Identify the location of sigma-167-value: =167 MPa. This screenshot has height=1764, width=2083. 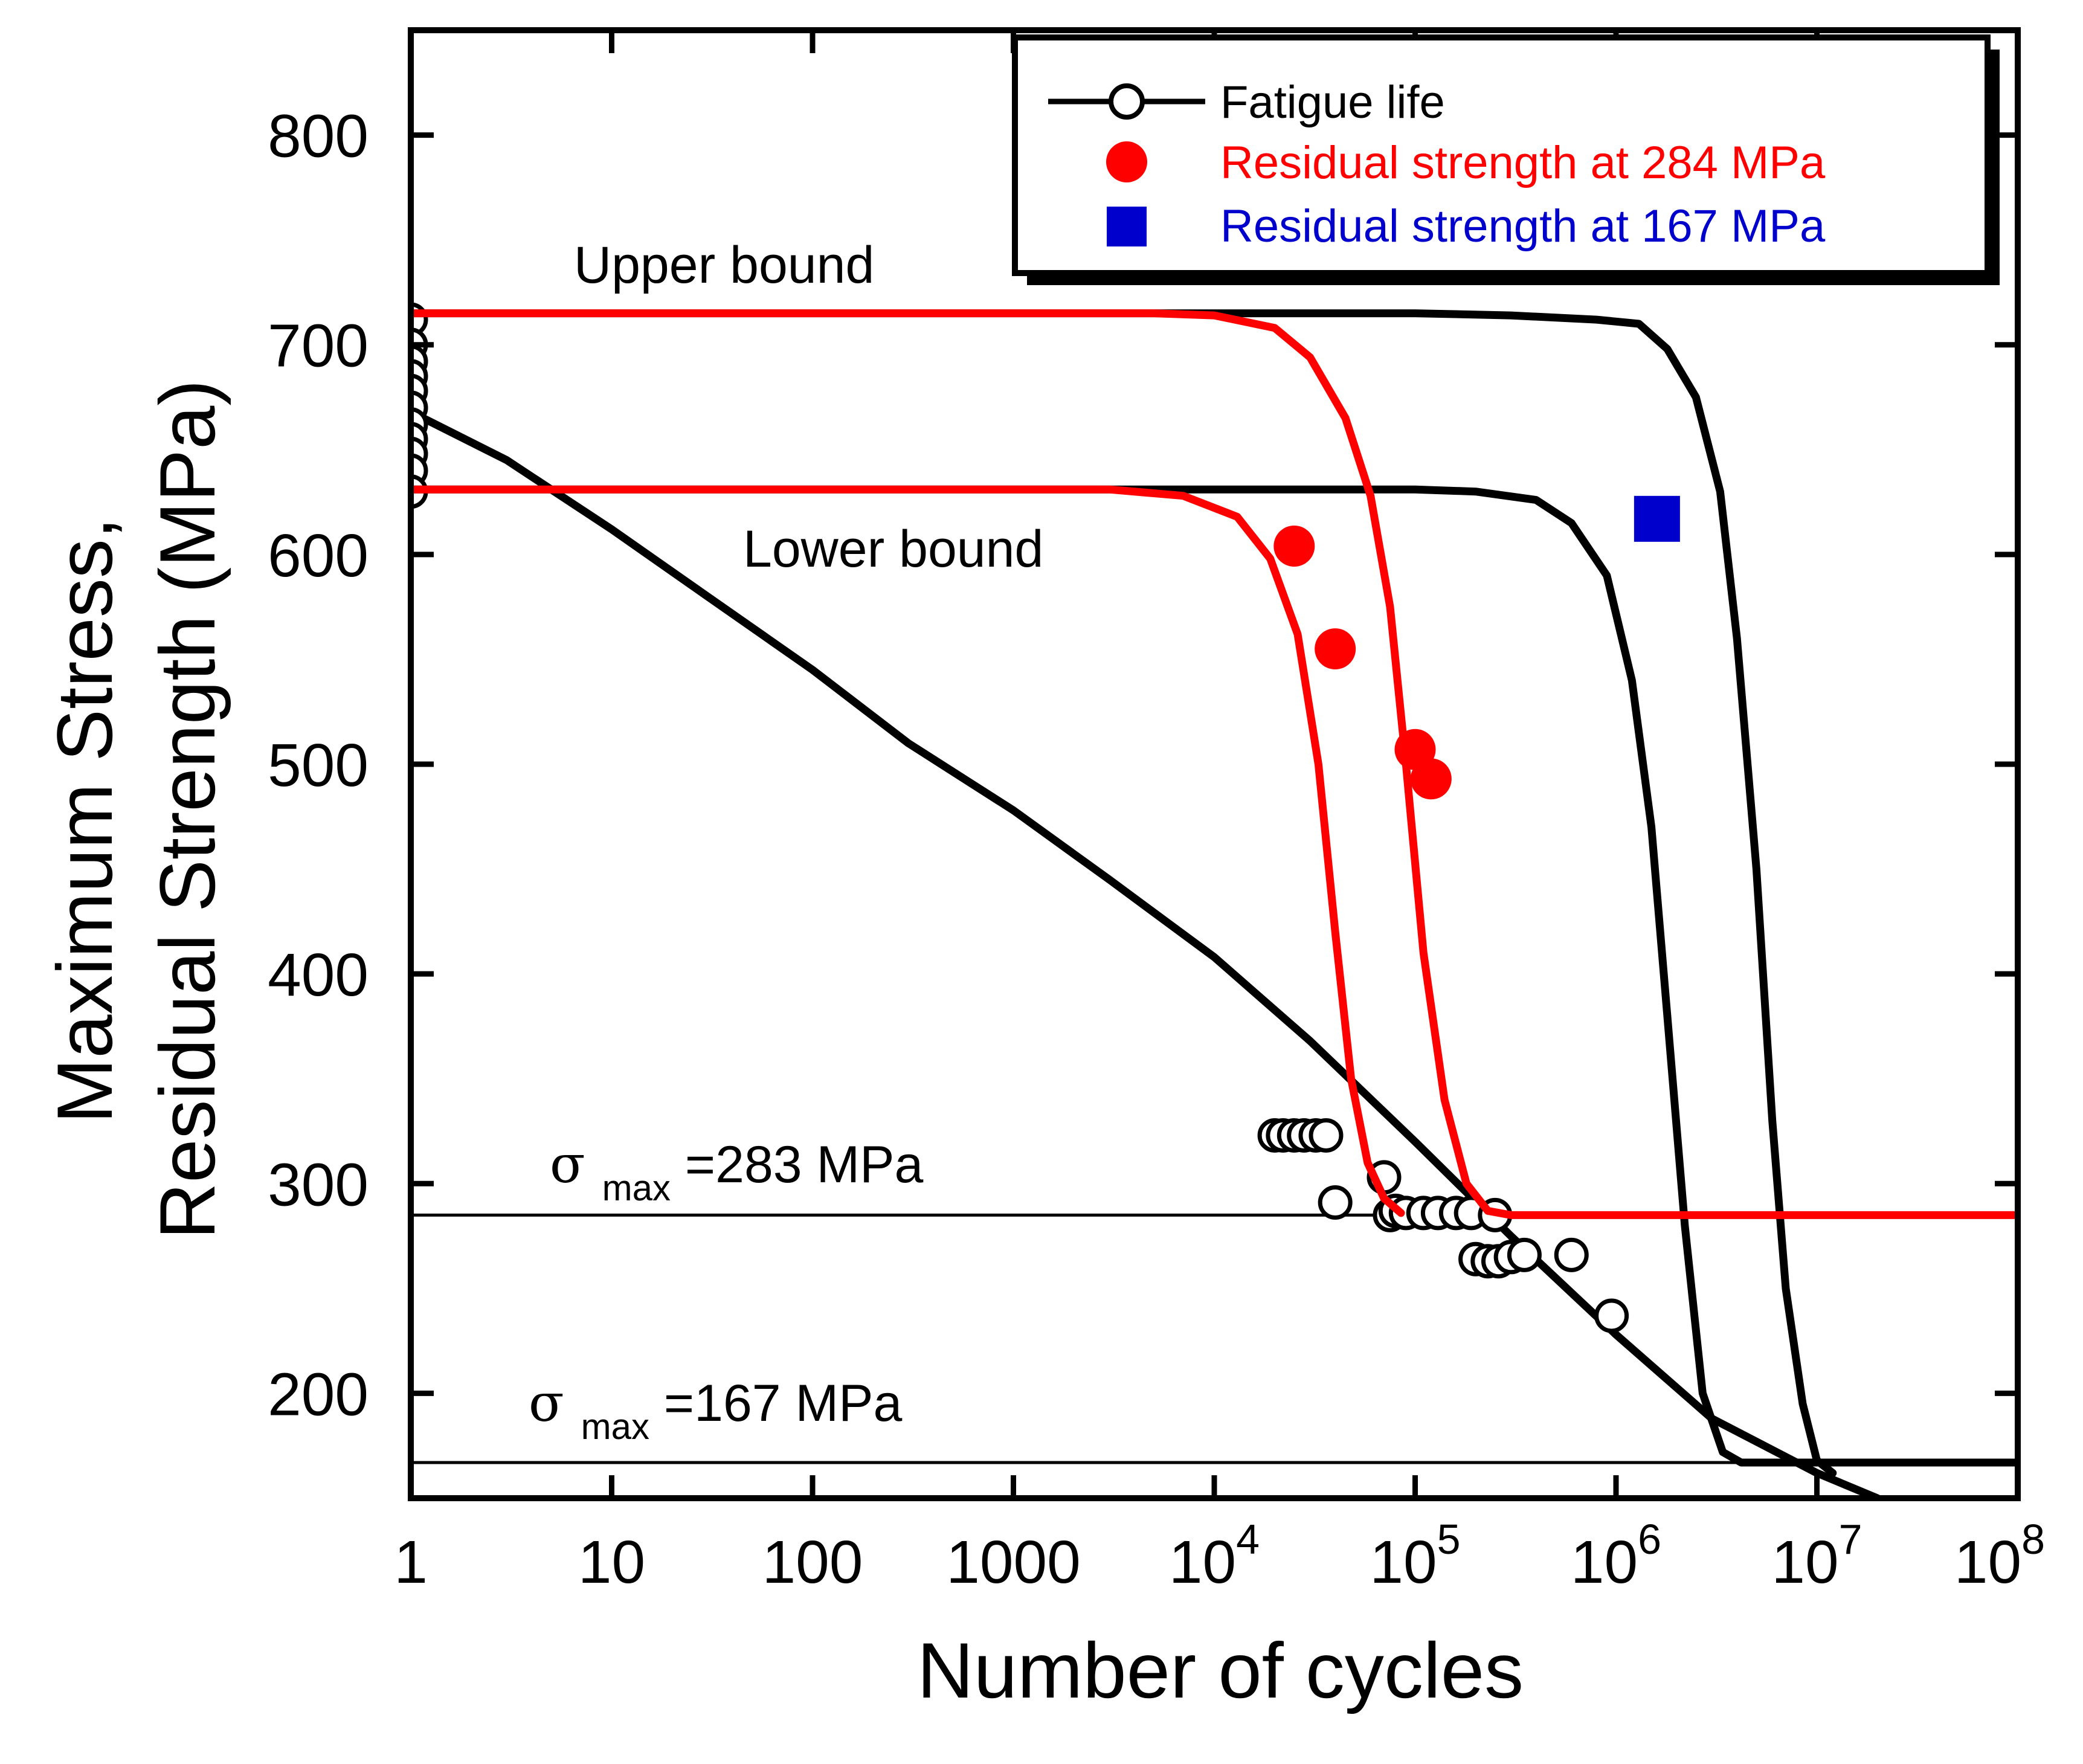
(784, 1403).